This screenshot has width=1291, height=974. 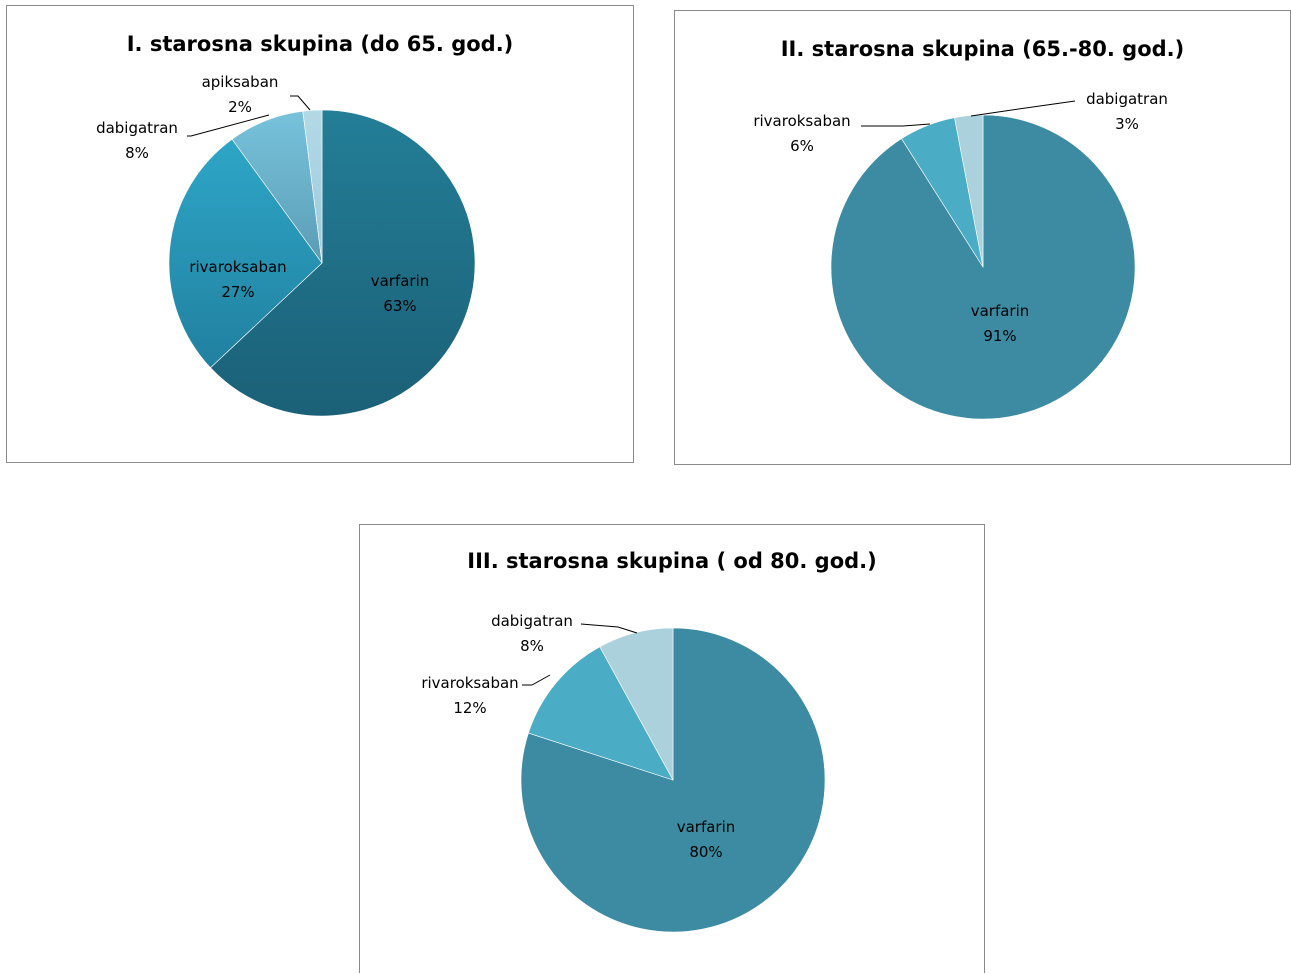 I want to click on slice-percent-varfarin: 80%, so click(x=705, y=852).